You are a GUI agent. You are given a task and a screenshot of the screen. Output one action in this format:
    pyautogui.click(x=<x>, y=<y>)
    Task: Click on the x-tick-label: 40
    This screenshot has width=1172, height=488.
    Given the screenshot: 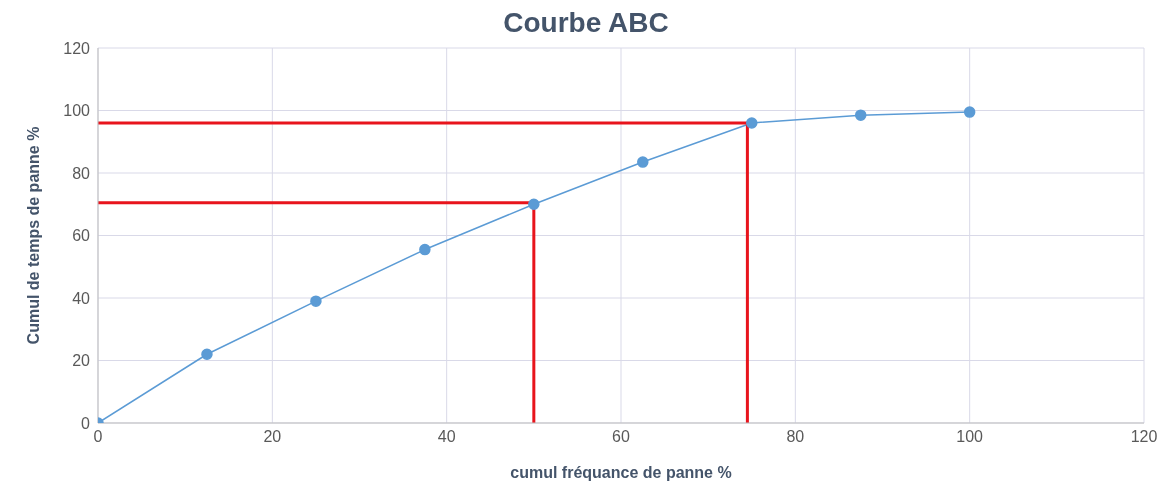 What is the action you would take?
    pyautogui.click(x=446, y=437)
    